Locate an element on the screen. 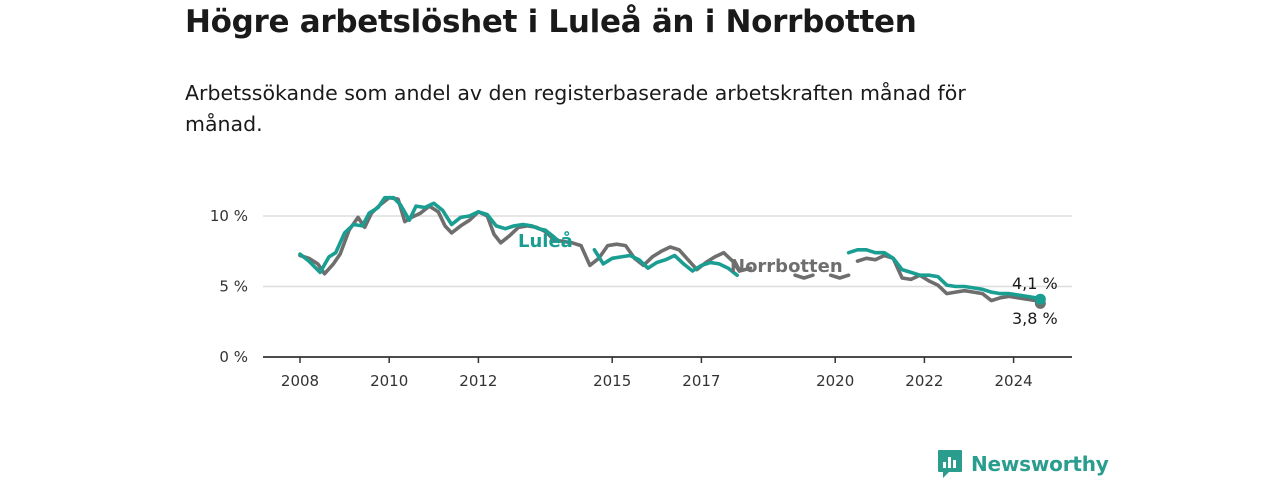 Image resolution: width=1280 pixels, height=480 pixels. series-lines is located at coordinates (672, 252).